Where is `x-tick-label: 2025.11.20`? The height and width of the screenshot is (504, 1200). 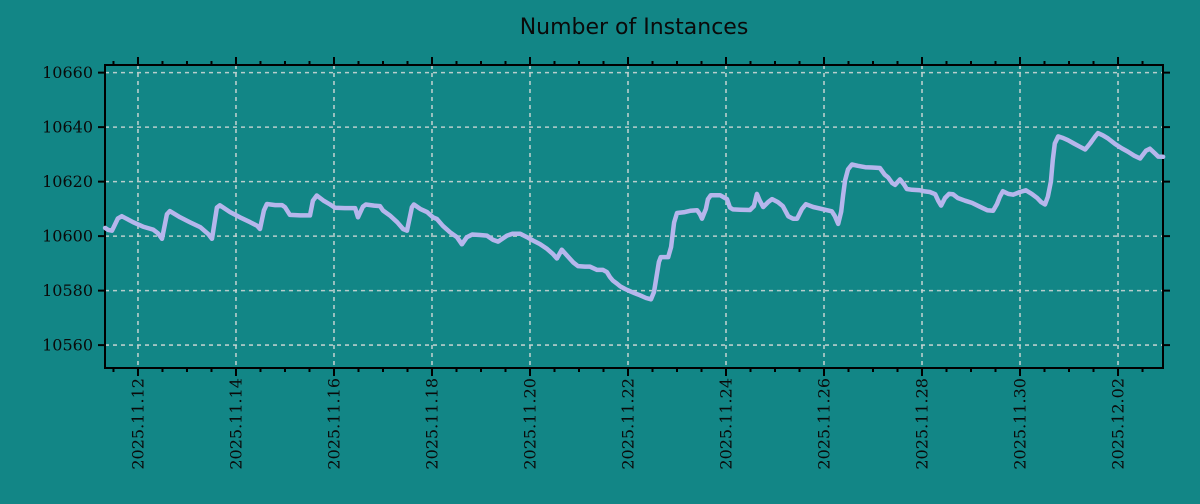 x-tick-label: 2025.11.20 is located at coordinates (529, 424).